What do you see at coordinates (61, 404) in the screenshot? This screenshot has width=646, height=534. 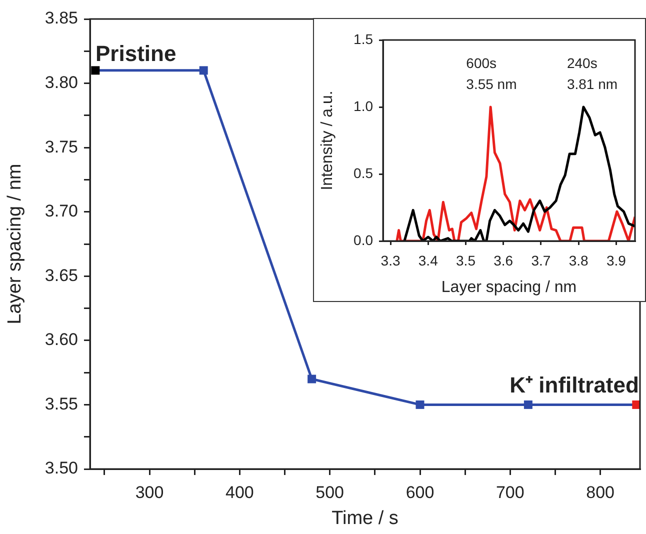 I see `y-tick-label: 3.55` at bounding box center [61, 404].